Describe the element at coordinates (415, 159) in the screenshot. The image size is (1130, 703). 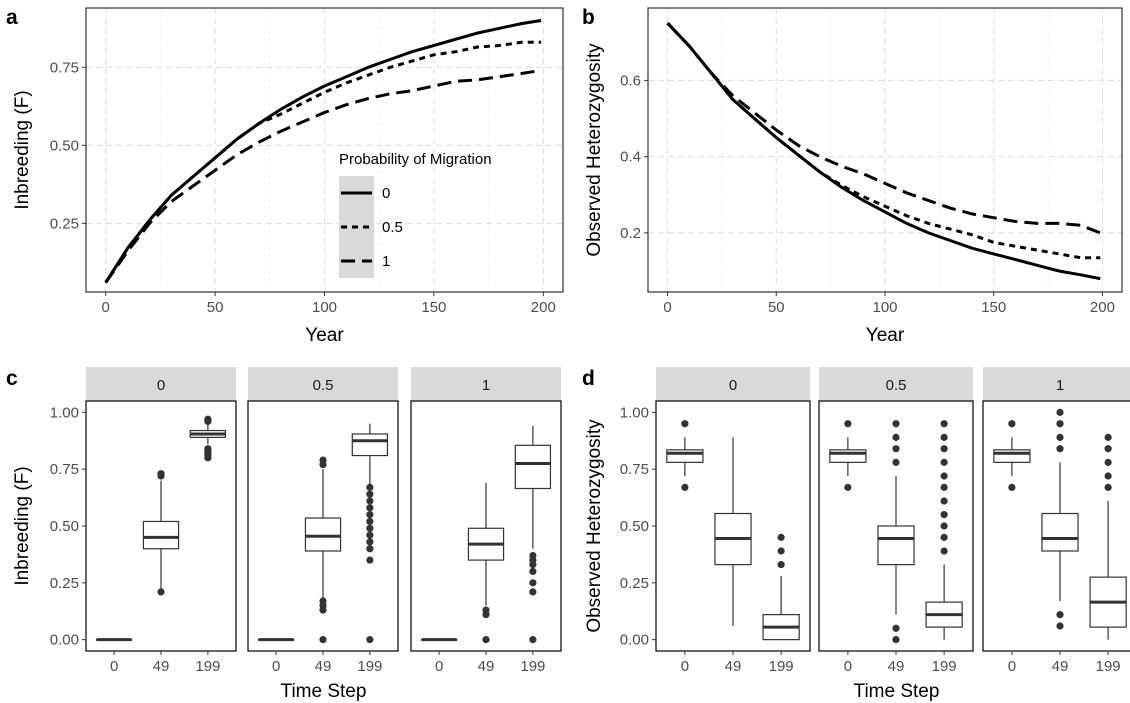
I see `legend-title: Probability of Migration` at that location.